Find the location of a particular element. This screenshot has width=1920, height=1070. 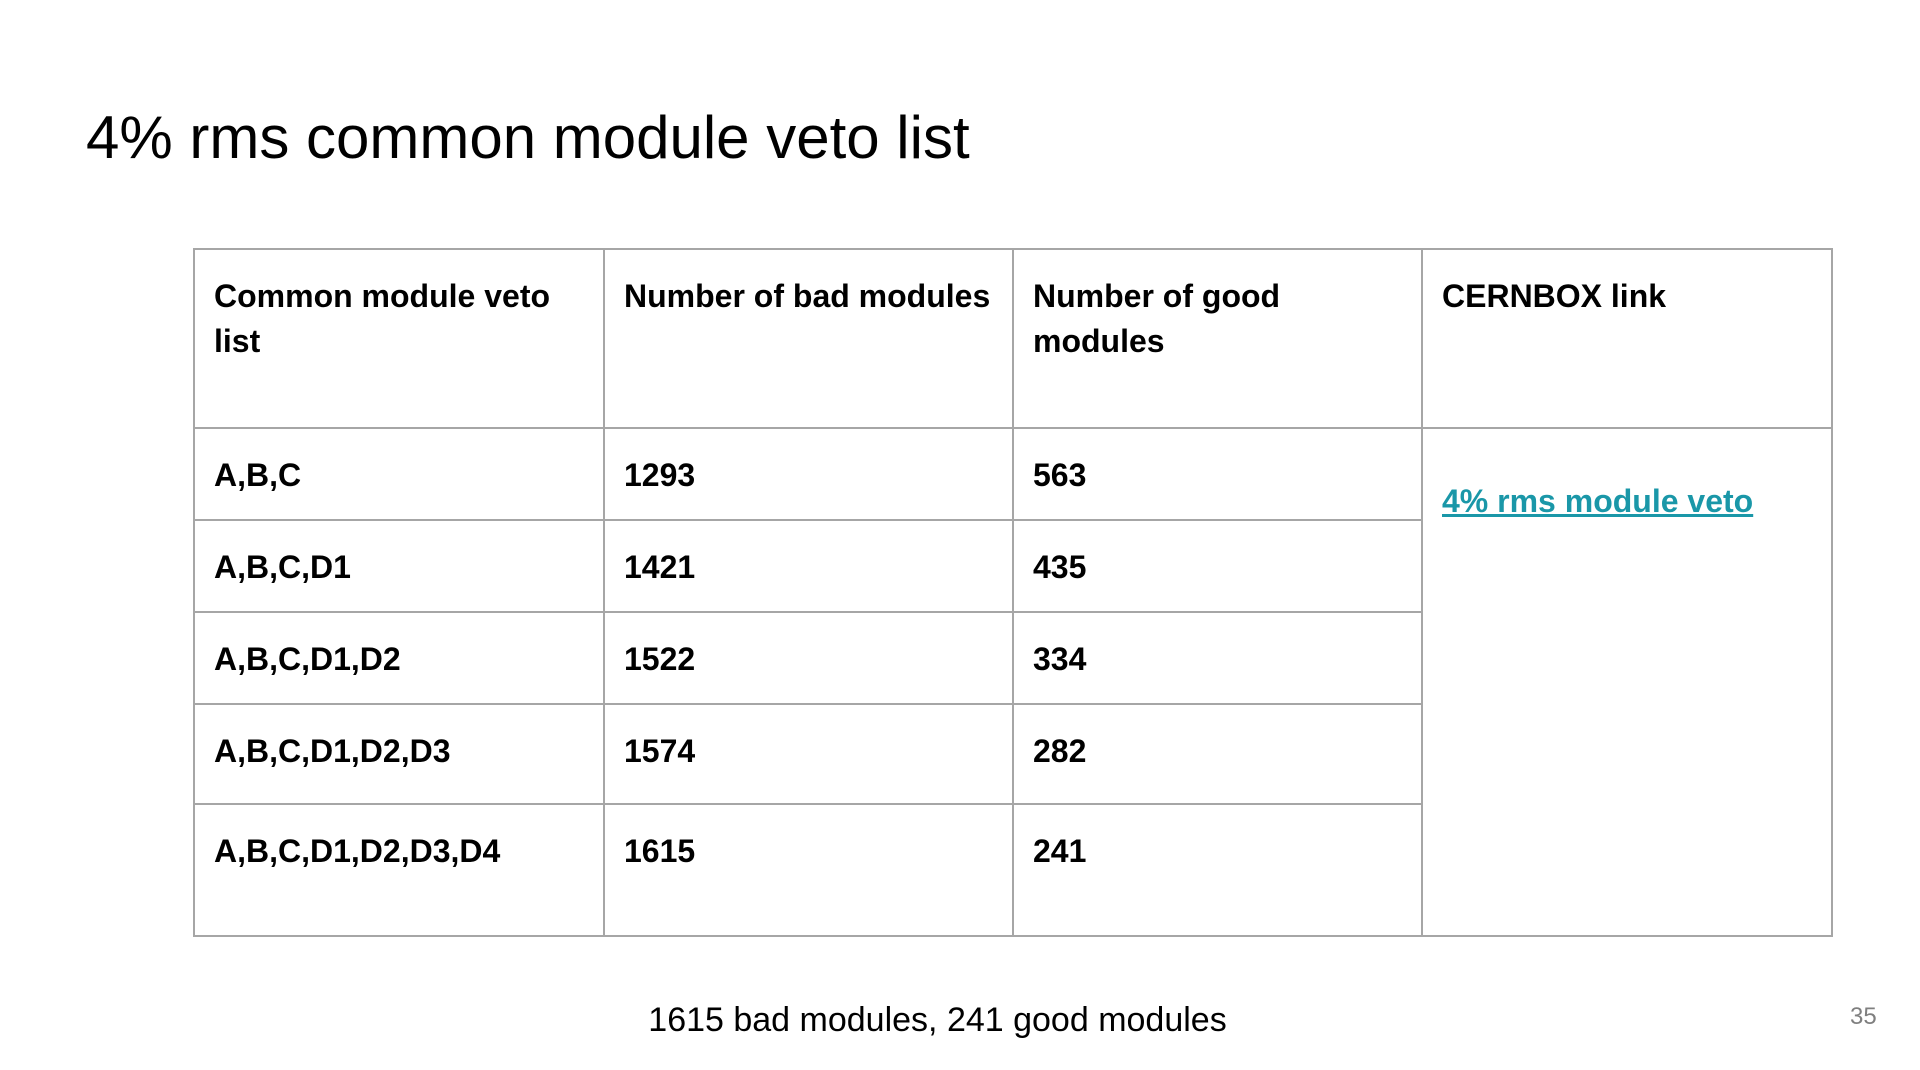

cell-bad-modules: 1522 is located at coordinates (808, 658).